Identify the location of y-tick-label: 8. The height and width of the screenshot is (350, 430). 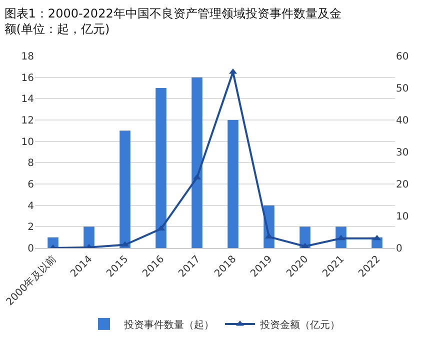
(31, 164).